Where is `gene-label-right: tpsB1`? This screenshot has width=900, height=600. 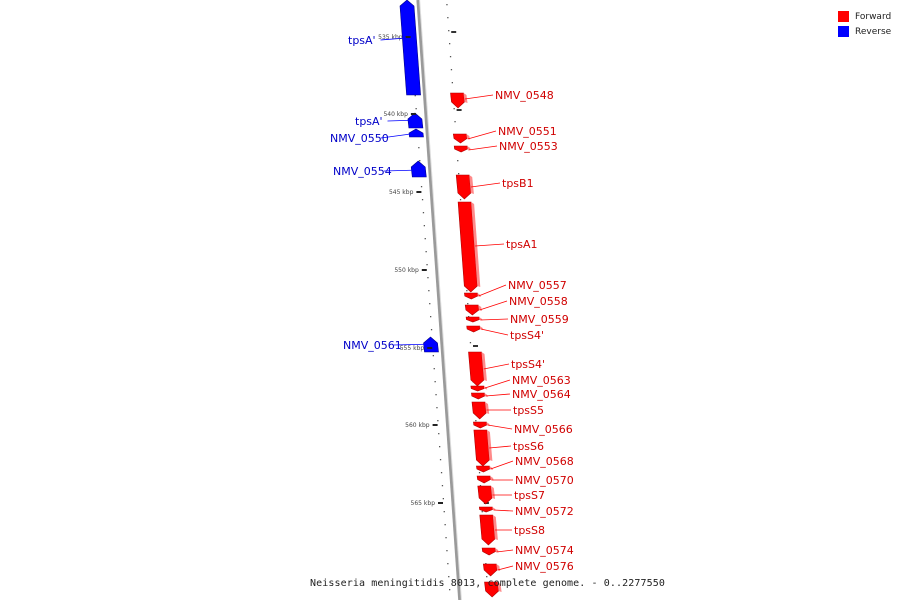 gene-label-right: tpsB1 is located at coordinates (518, 183).